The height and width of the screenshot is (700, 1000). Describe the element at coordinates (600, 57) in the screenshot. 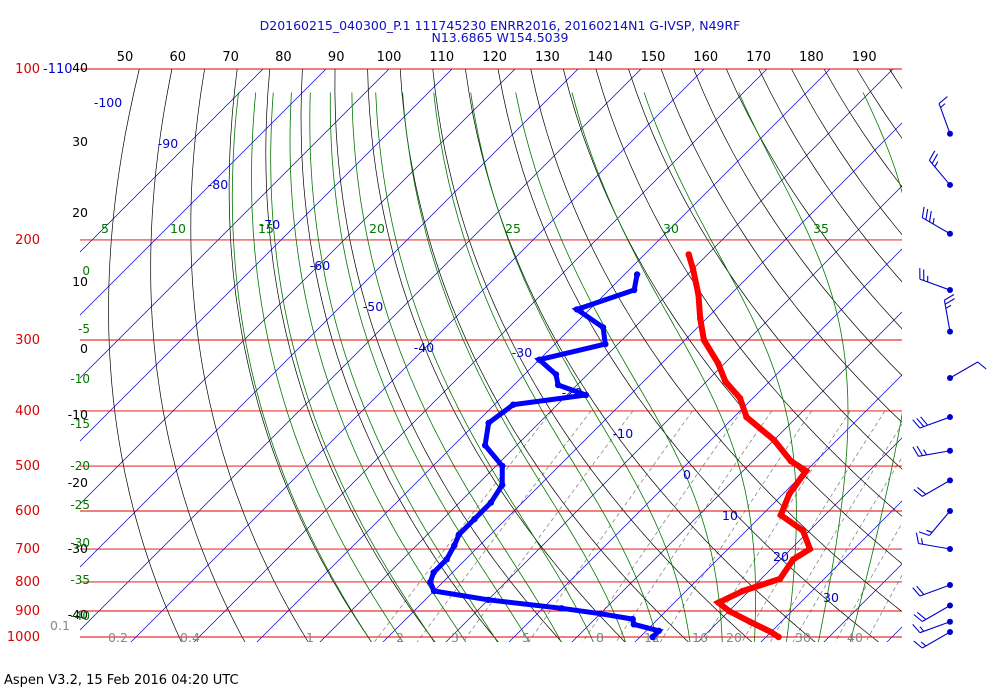

I see `theta-tick-label: 140` at that location.